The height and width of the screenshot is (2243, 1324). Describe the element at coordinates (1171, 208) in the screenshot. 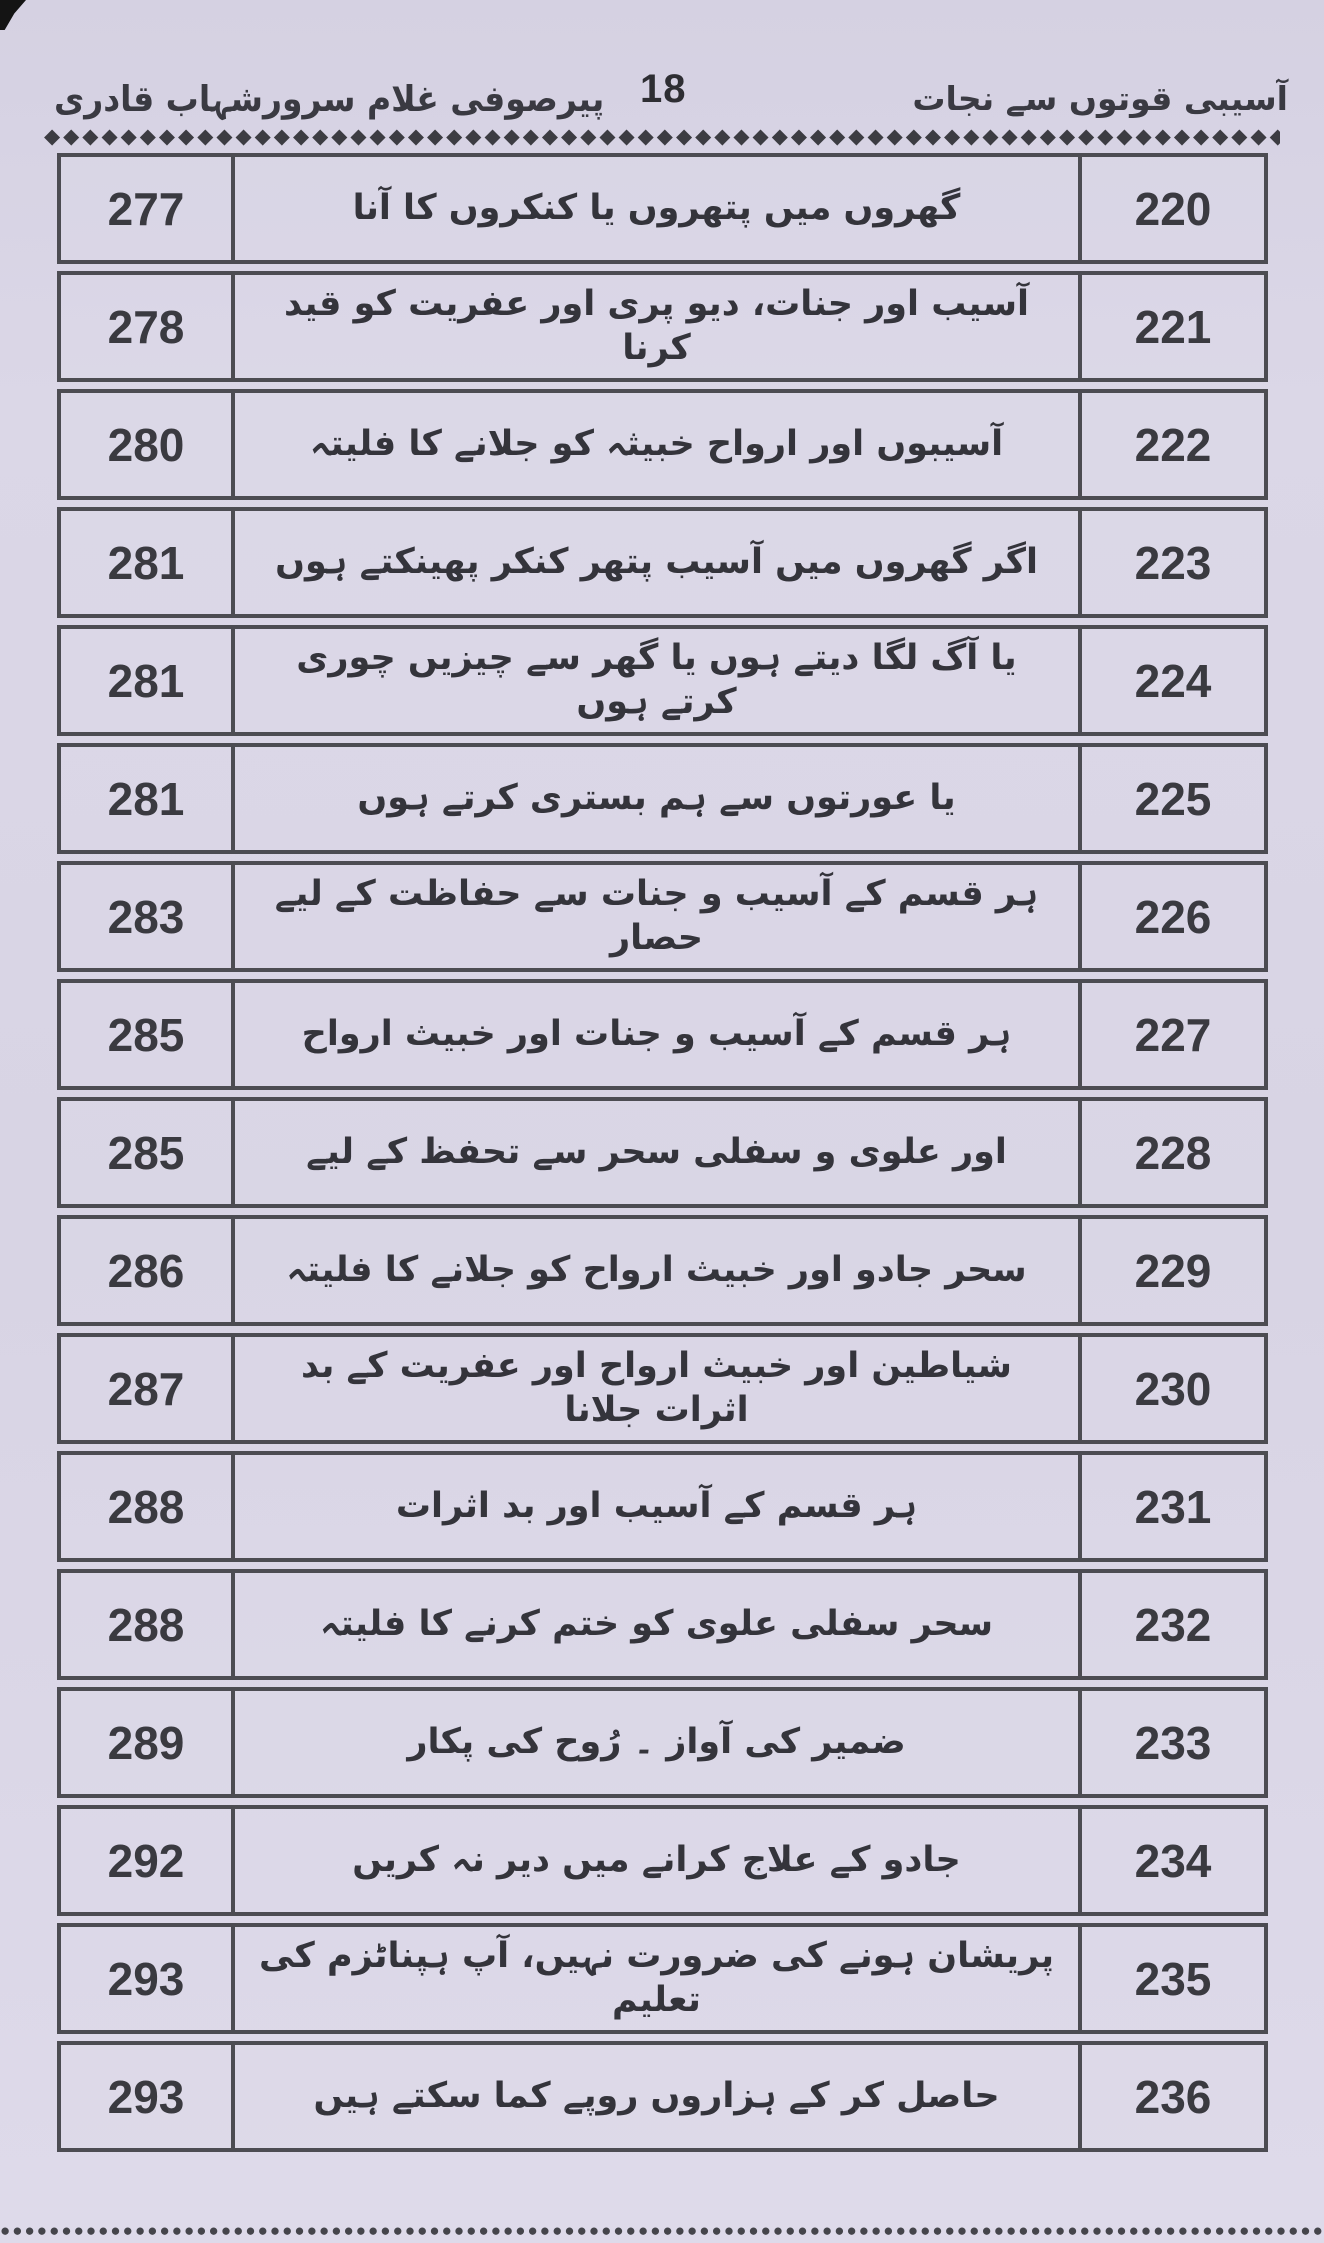

I see `serial-number-cell: 220` at that location.